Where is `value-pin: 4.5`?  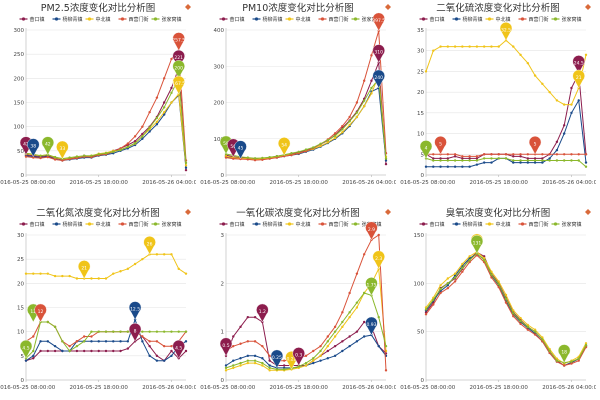
value-pin: 4.5 is located at coordinates (178, 349).